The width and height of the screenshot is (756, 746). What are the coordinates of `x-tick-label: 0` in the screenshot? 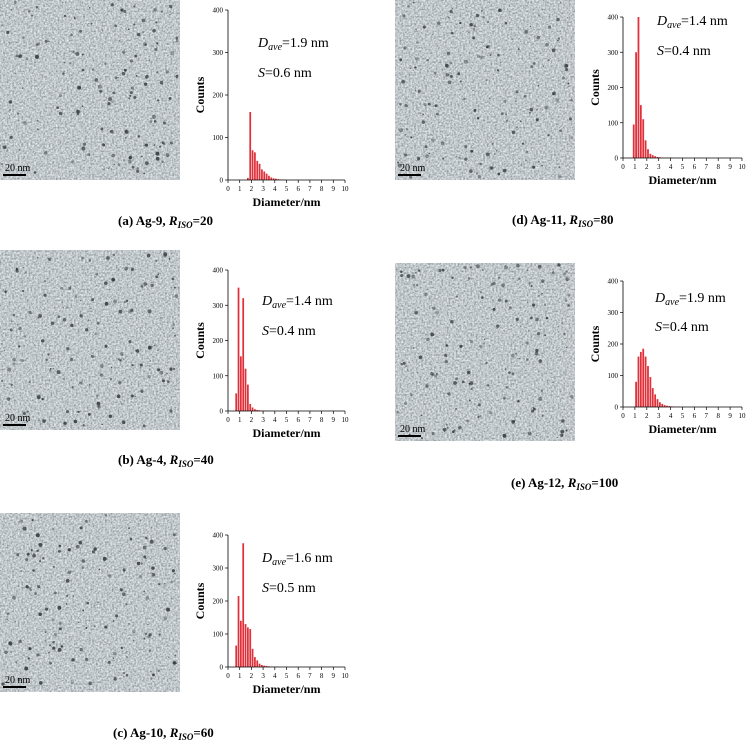 It's located at (228, 676).